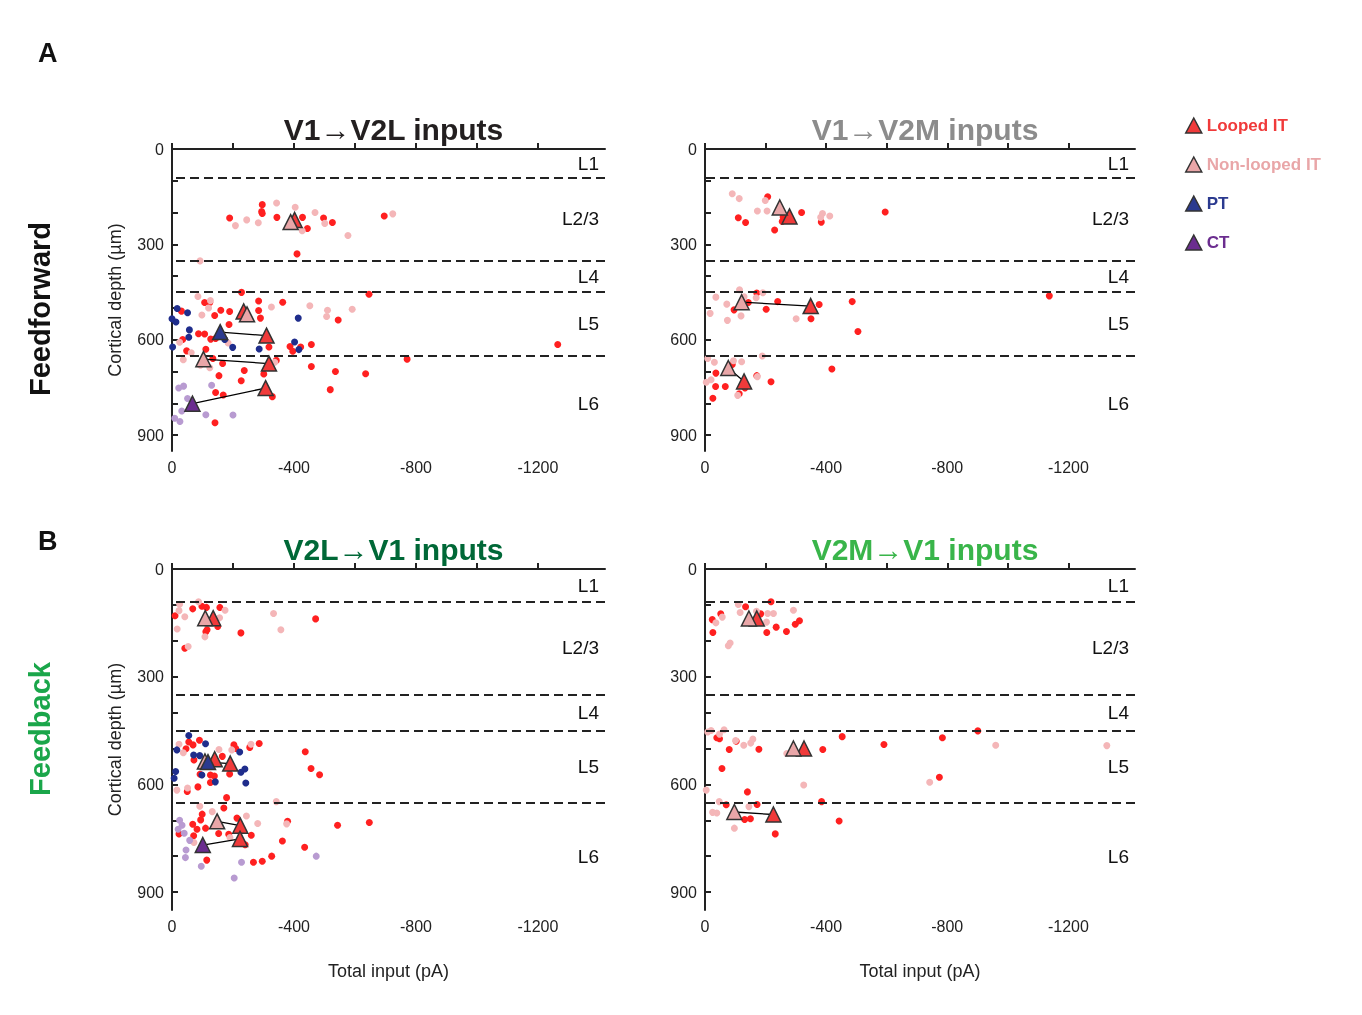  What do you see at coordinates (48, 52) in the screenshot?
I see `text: A` at bounding box center [48, 52].